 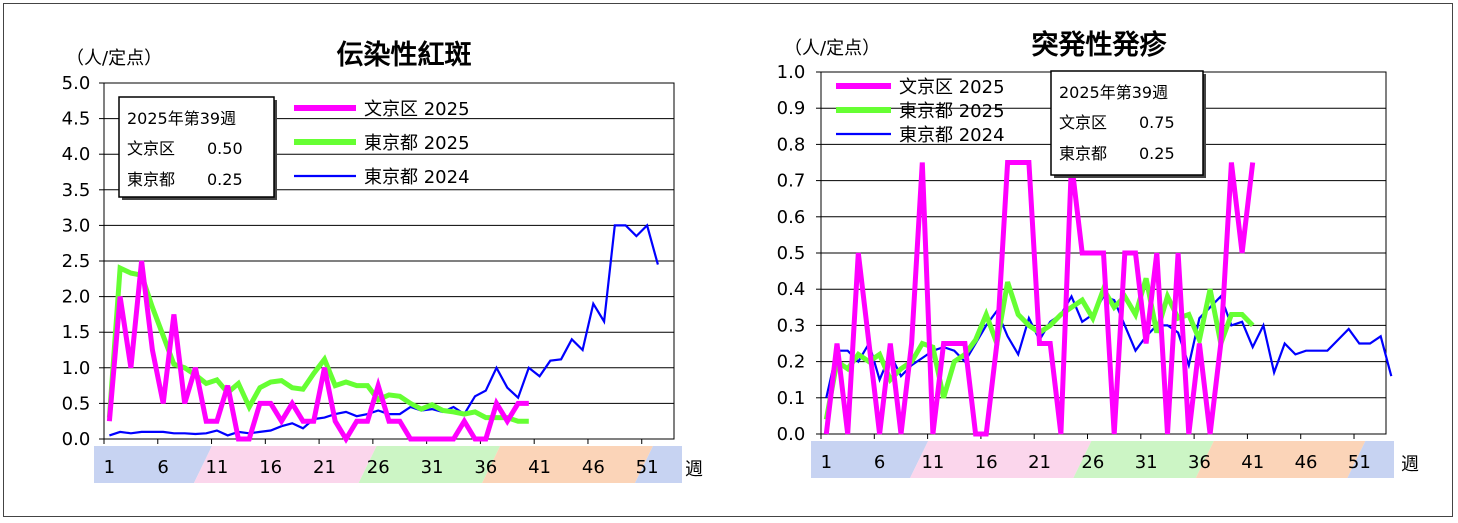 What do you see at coordinates (76, 261) in the screenshot?
I see `y-tick-label: 2.5` at bounding box center [76, 261].